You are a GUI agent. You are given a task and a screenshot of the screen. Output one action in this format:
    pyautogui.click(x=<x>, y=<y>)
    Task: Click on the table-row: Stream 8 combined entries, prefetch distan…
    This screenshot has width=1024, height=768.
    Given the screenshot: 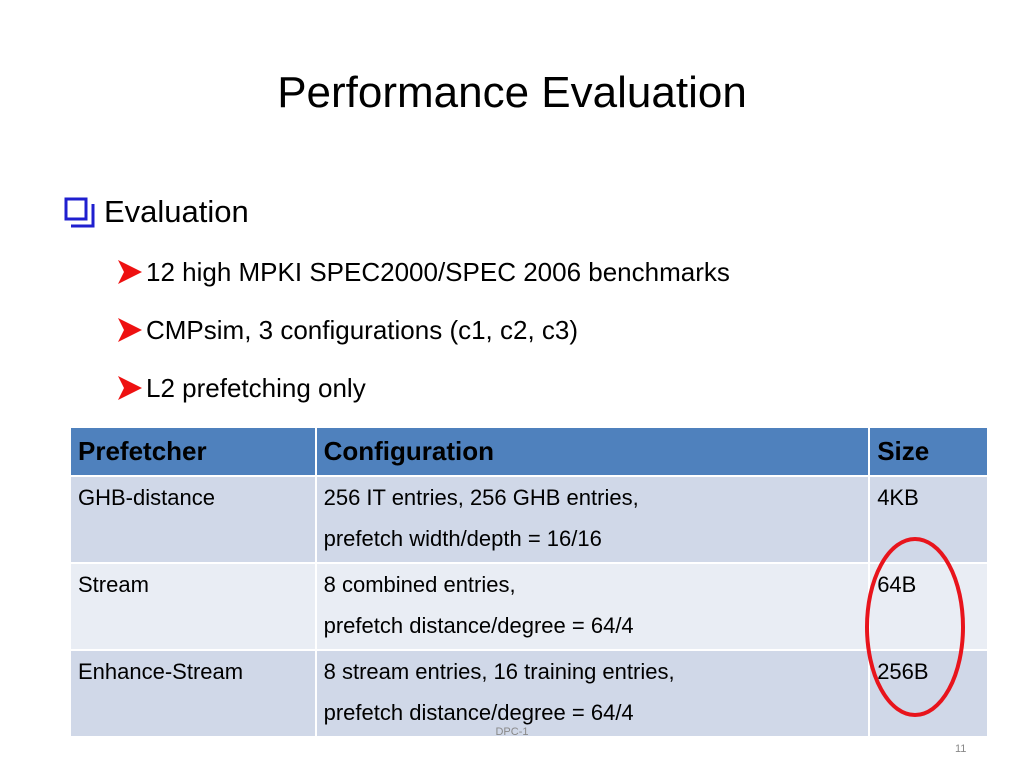 What is the action you would take?
    pyautogui.click(x=529, y=606)
    